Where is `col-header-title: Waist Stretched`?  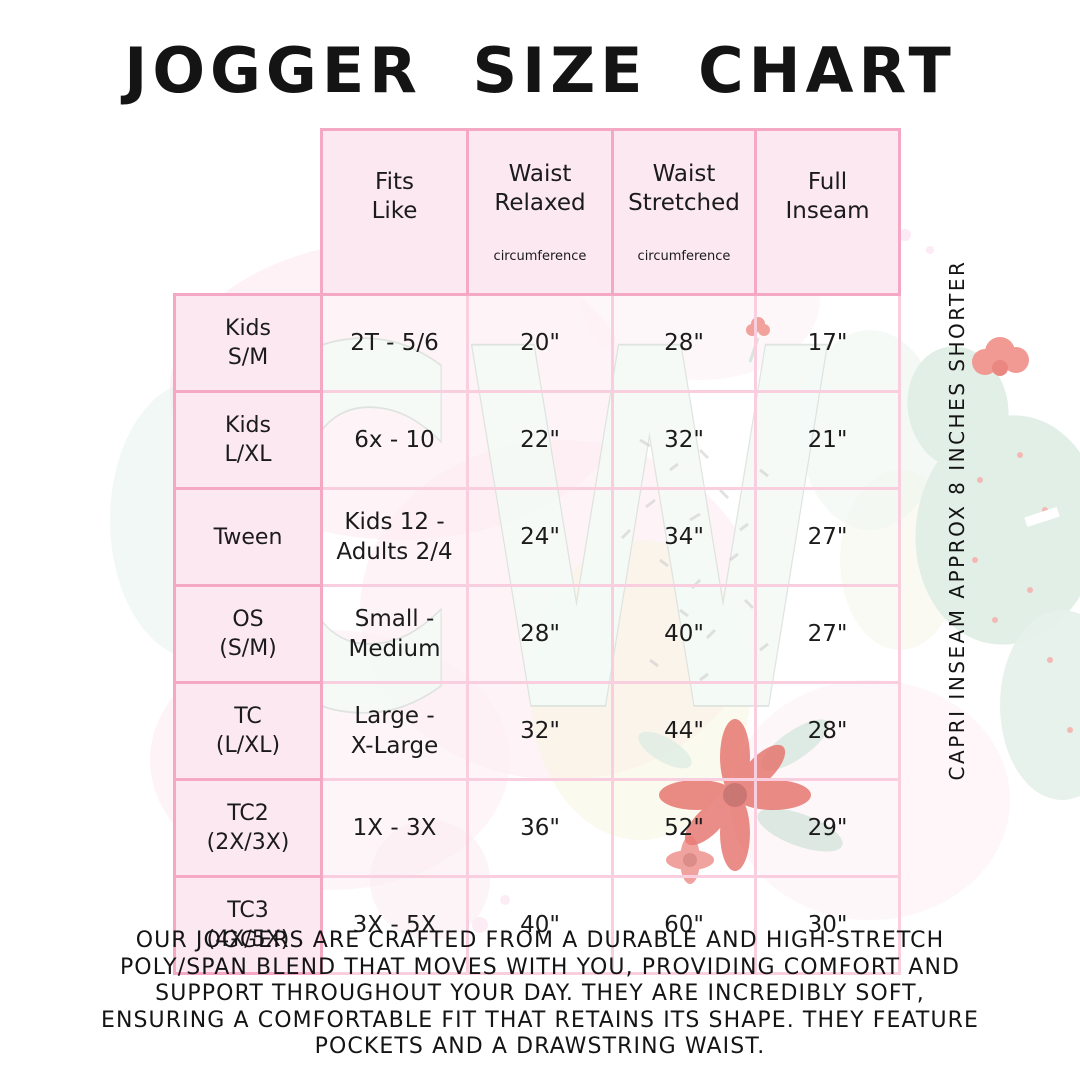 col-header-title: Waist Stretched is located at coordinates (684, 188).